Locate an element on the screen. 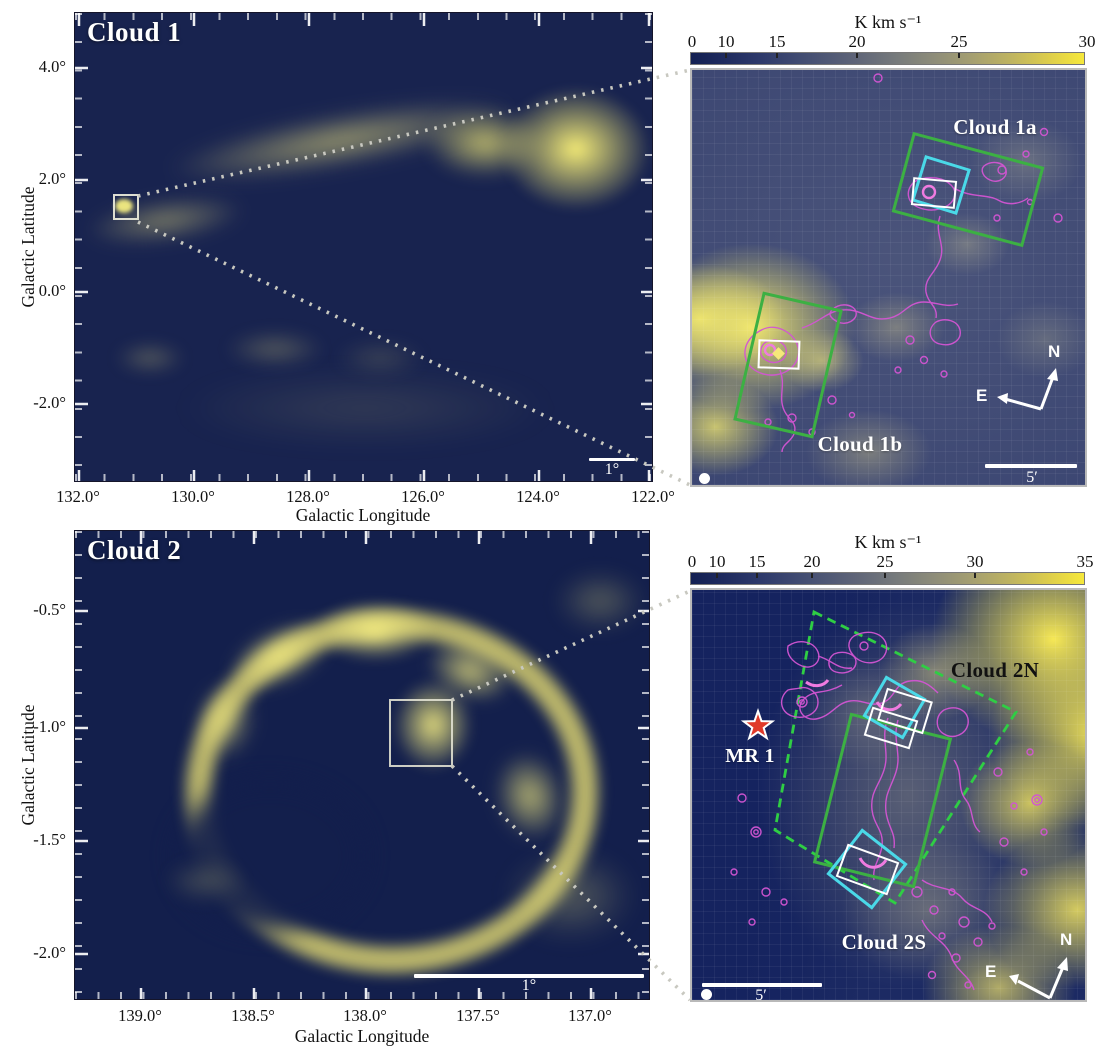  x-tick-label: 126.0° is located at coordinates (423, 496).